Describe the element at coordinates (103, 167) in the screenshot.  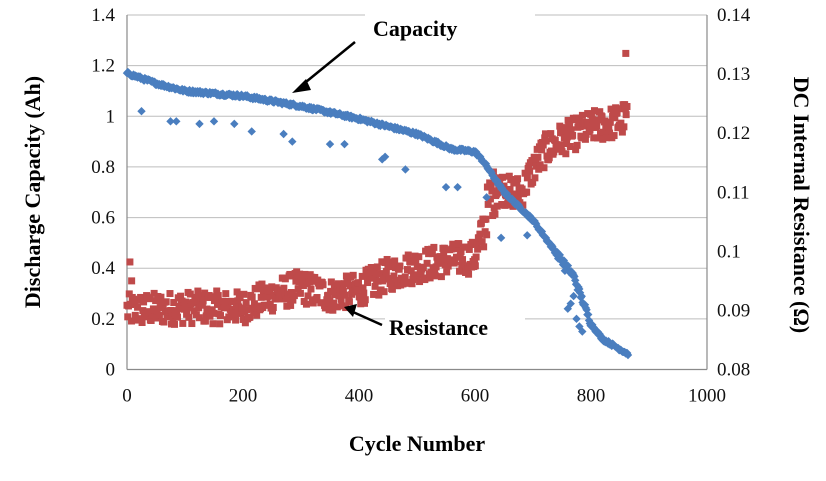
I see `y-left-tick-label: 0.8` at that location.